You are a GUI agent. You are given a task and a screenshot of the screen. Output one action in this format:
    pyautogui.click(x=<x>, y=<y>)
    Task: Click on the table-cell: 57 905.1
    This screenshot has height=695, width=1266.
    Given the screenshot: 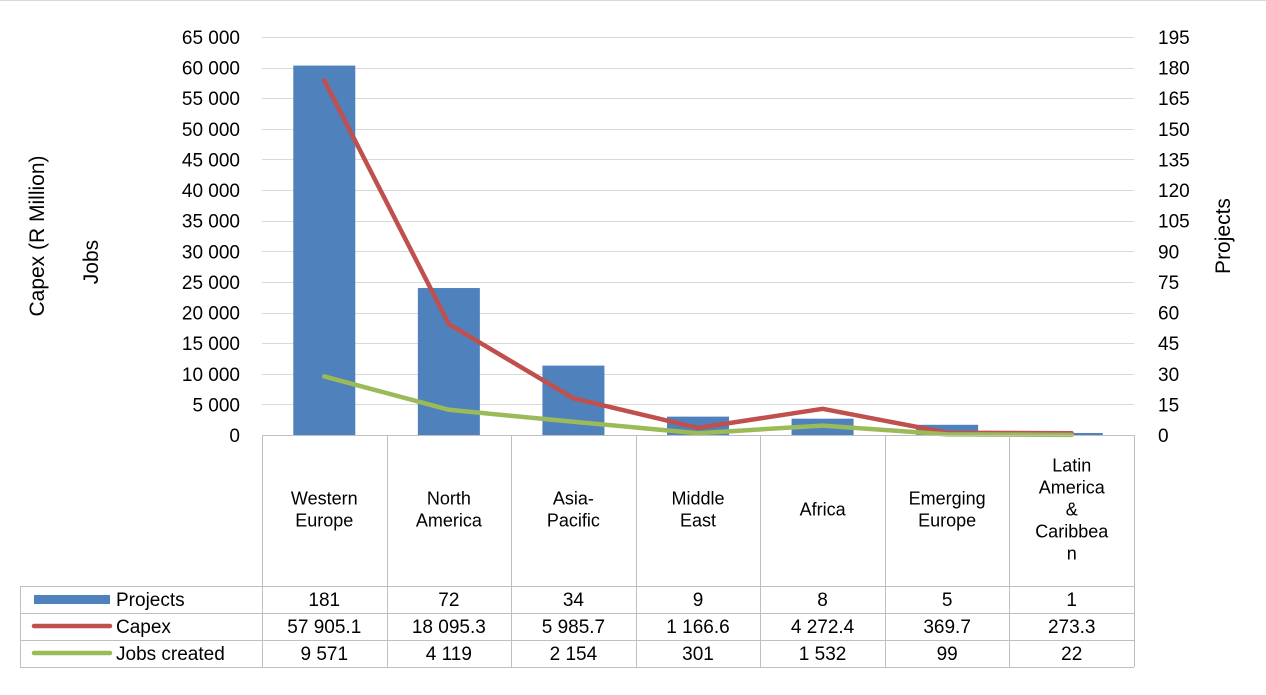 What is the action you would take?
    pyautogui.click(x=324, y=627)
    